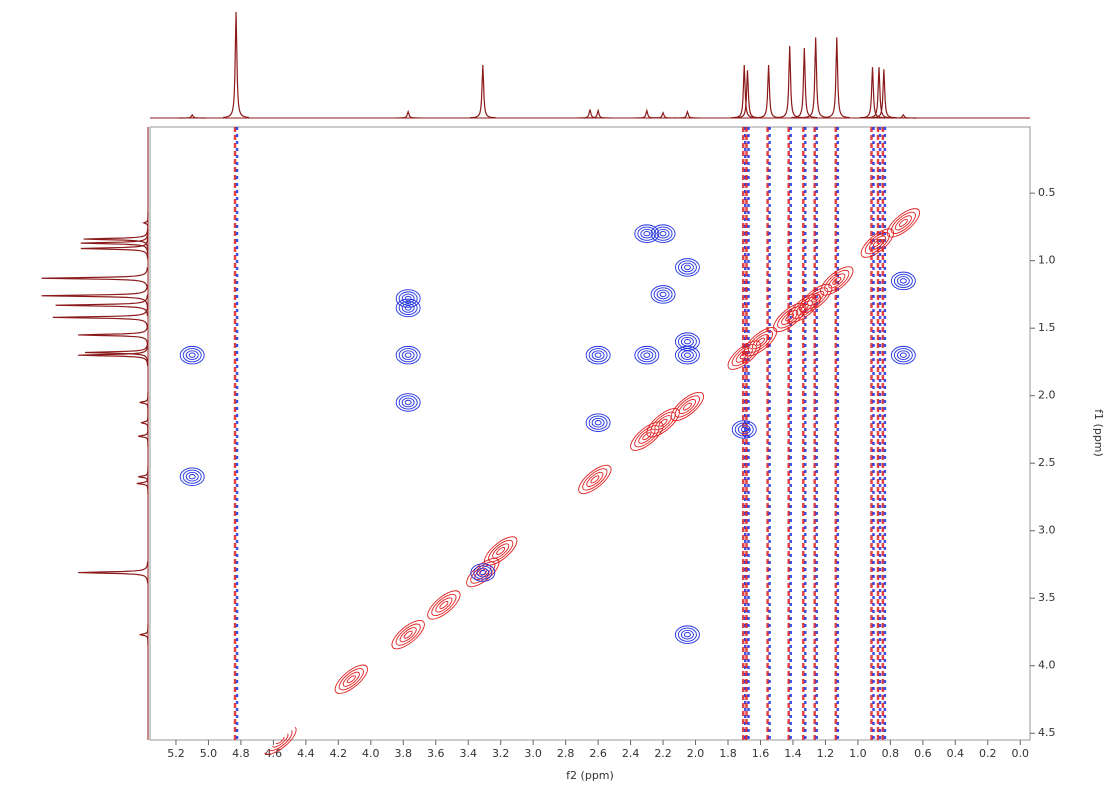  What do you see at coordinates (1098, 433) in the screenshot?
I see `y-axis-label: f1 (ppm)` at bounding box center [1098, 433].